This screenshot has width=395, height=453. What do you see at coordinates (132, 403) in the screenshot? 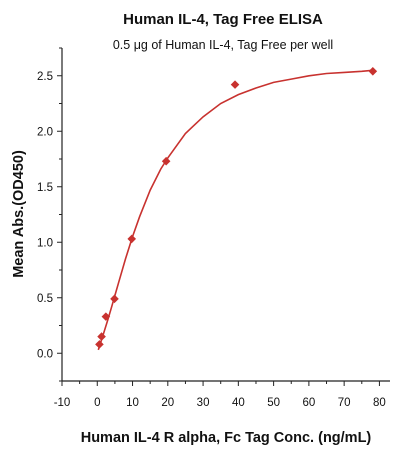
I see `x-tick-label: 10` at bounding box center [132, 403].